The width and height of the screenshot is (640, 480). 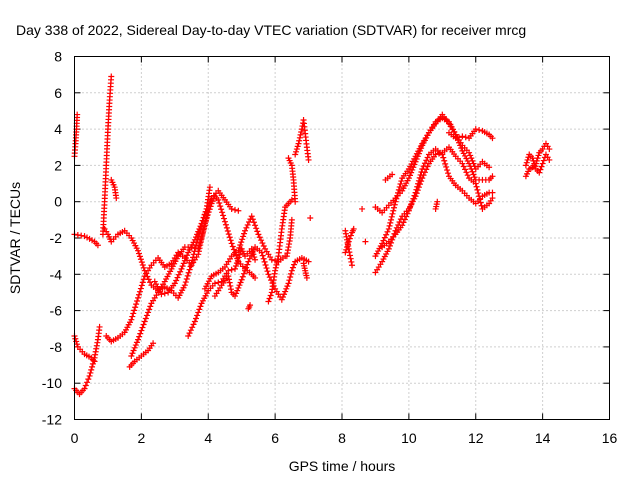 What do you see at coordinates (275, 438) in the screenshot?
I see `x-tick-label: 6` at bounding box center [275, 438].